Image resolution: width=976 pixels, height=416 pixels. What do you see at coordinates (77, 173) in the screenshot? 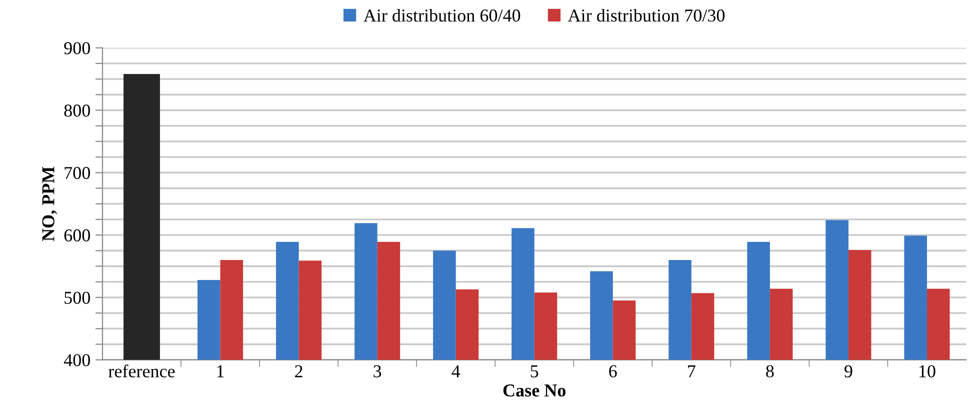
I see `y-tick-label: 700` at bounding box center [77, 173].